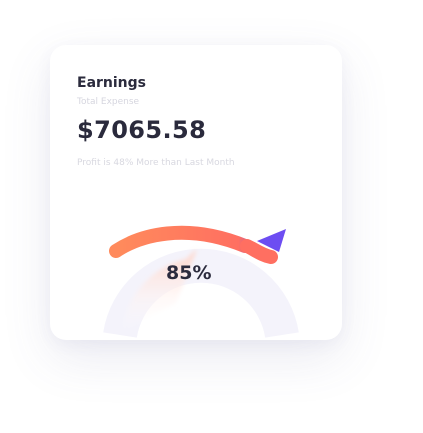 The width and height of the screenshot is (423, 433). Describe the element at coordinates (180, 241) in the screenshot. I see `gauge-progress-arc` at that location.